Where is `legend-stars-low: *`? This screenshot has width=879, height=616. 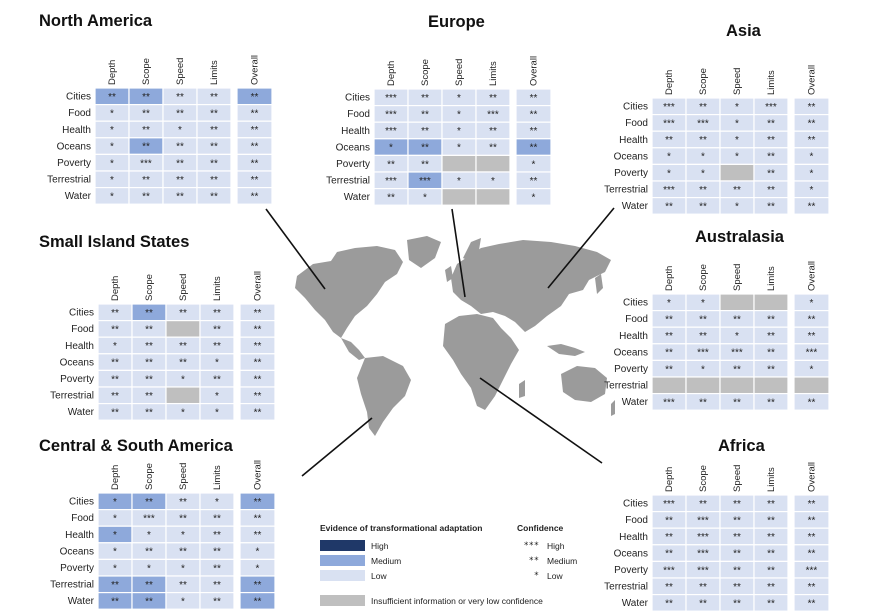 legend-stars-low: * is located at coordinates (536, 576).